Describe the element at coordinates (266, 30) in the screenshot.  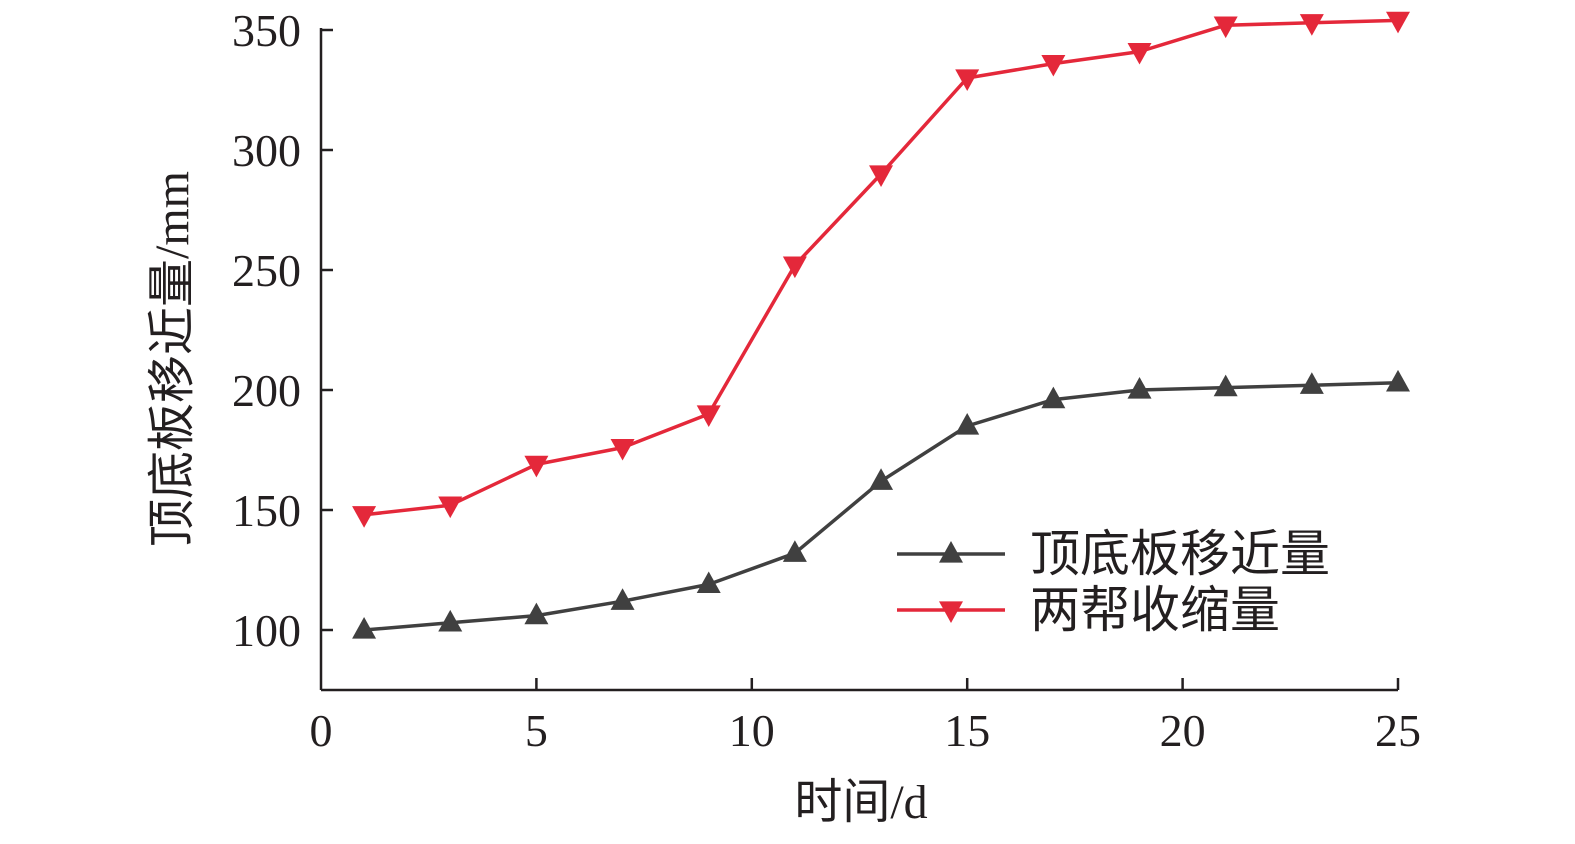
I see `y-tick-label: 350` at that location.